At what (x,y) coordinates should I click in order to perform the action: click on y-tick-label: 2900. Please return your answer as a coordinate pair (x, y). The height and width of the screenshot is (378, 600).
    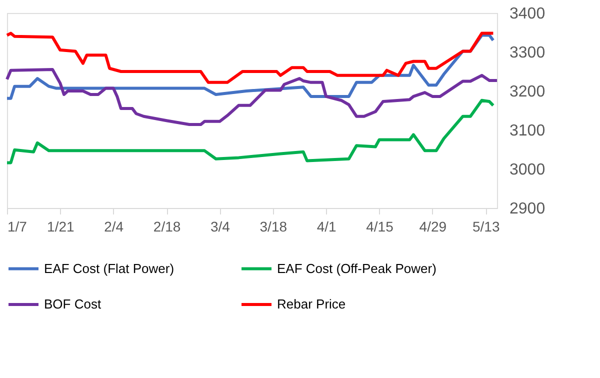
    Looking at the image, I should click on (528, 209).